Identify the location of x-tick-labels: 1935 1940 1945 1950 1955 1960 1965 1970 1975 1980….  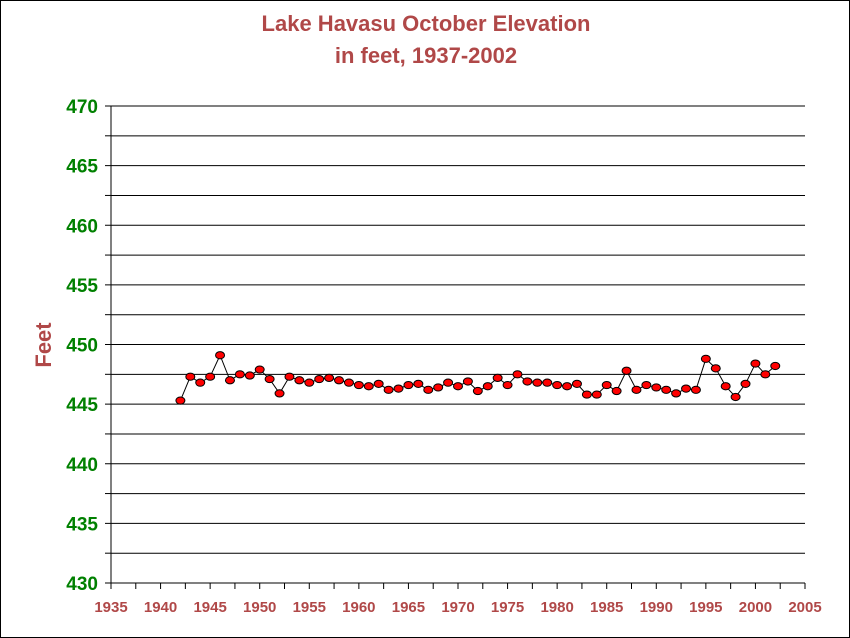
(457, 607).